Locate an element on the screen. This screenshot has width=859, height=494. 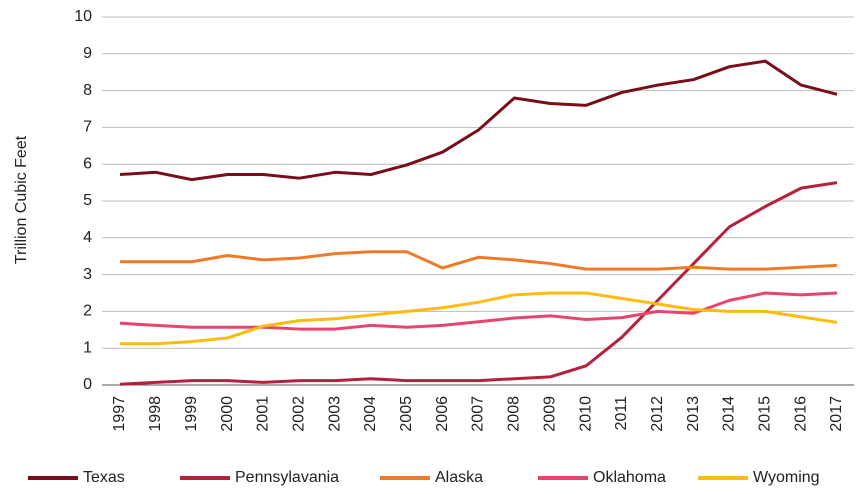
x-tick-label: 2000 is located at coordinates (227, 414).